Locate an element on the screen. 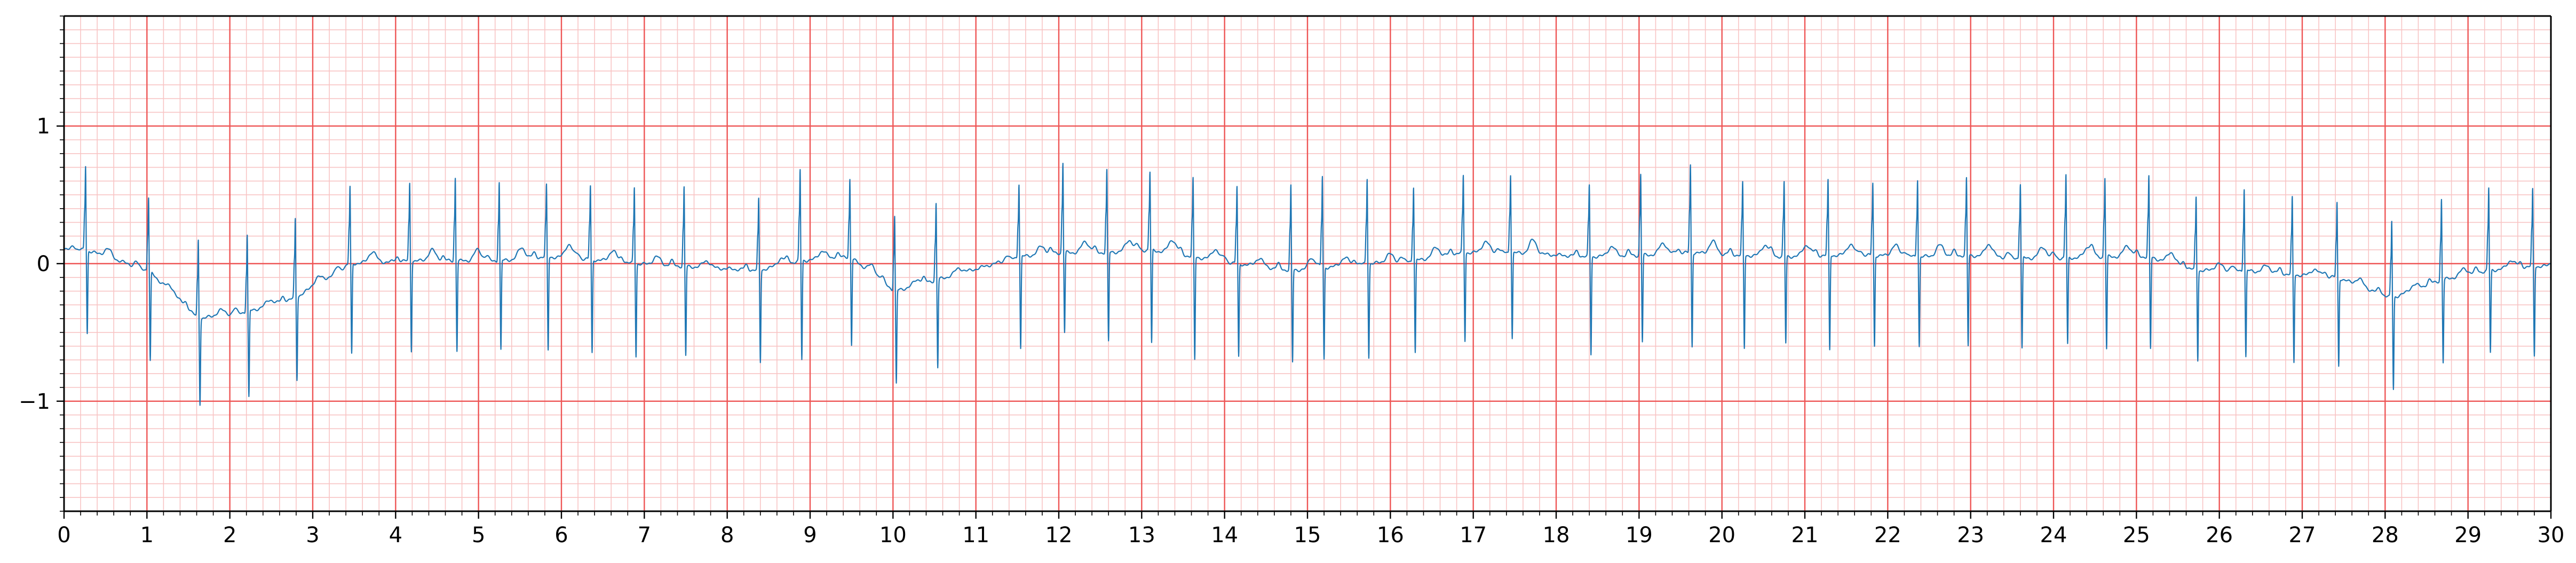 This screenshot has height=563, width=2576. x-tick-label: 11 is located at coordinates (975, 535).